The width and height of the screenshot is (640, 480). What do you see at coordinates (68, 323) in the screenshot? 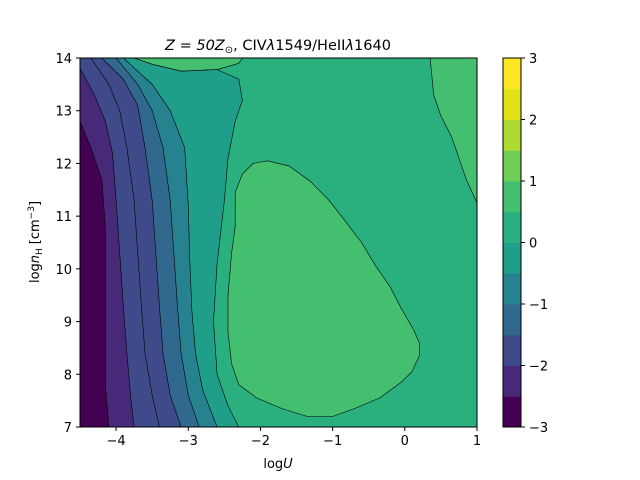
I see `y-tick-label: 9` at bounding box center [68, 323].